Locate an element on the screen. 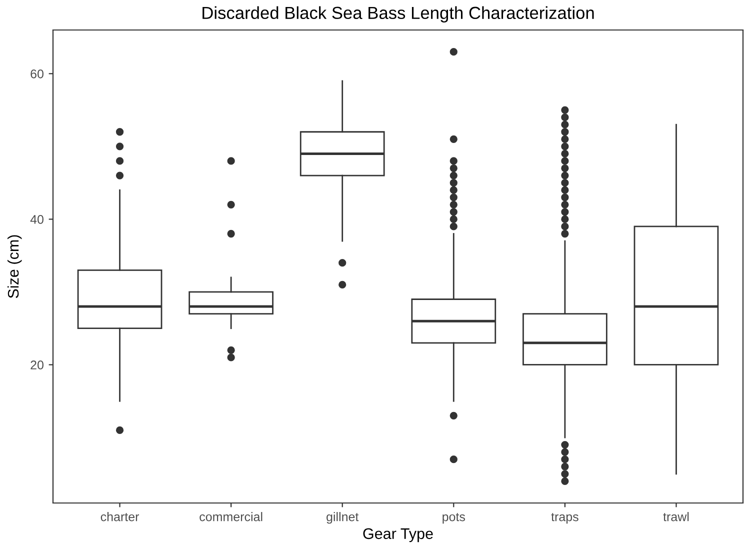  x-tick-label: pots is located at coordinates (454, 518).